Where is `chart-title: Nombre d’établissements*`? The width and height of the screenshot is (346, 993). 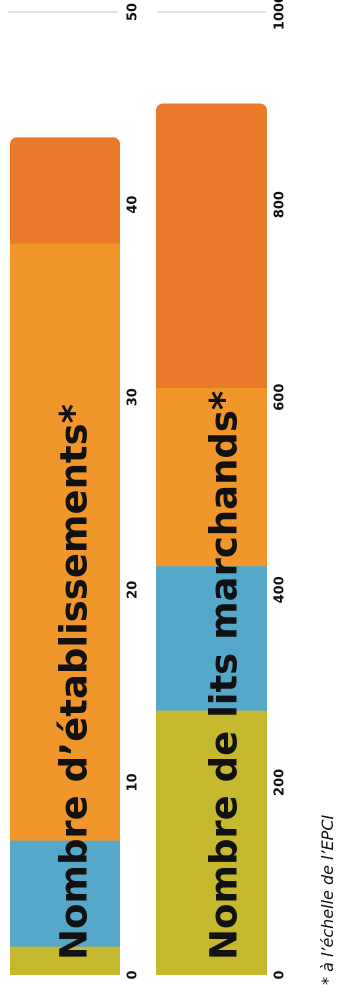 chart-title: Nombre d’établissements* is located at coordinates (74, 682).